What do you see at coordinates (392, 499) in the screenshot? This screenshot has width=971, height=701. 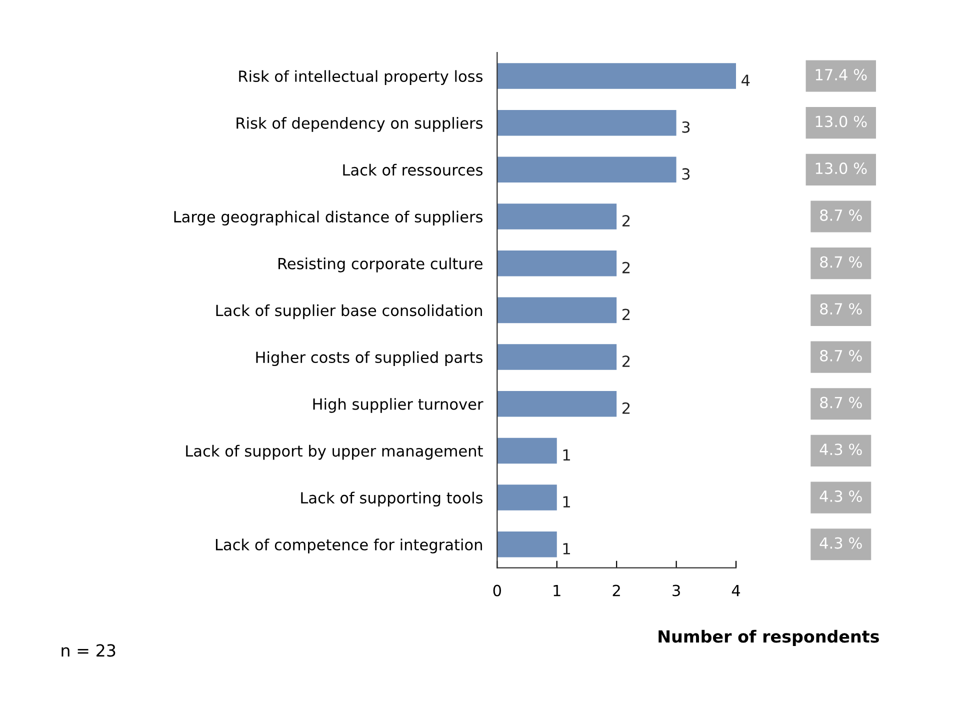 I see `y-tick-label: Lack of supporting tools` at bounding box center [392, 499].